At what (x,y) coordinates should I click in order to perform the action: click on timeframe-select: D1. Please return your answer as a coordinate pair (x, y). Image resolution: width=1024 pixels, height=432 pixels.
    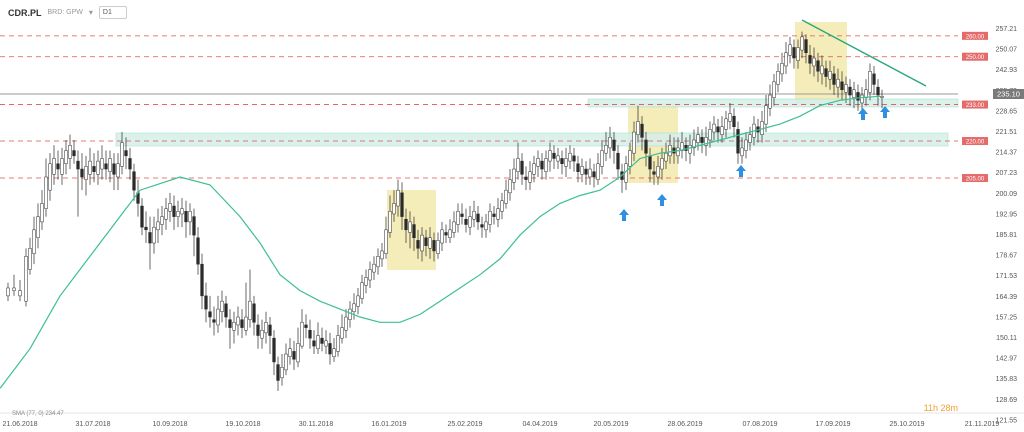
    Looking at the image, I should click on (112, 12).